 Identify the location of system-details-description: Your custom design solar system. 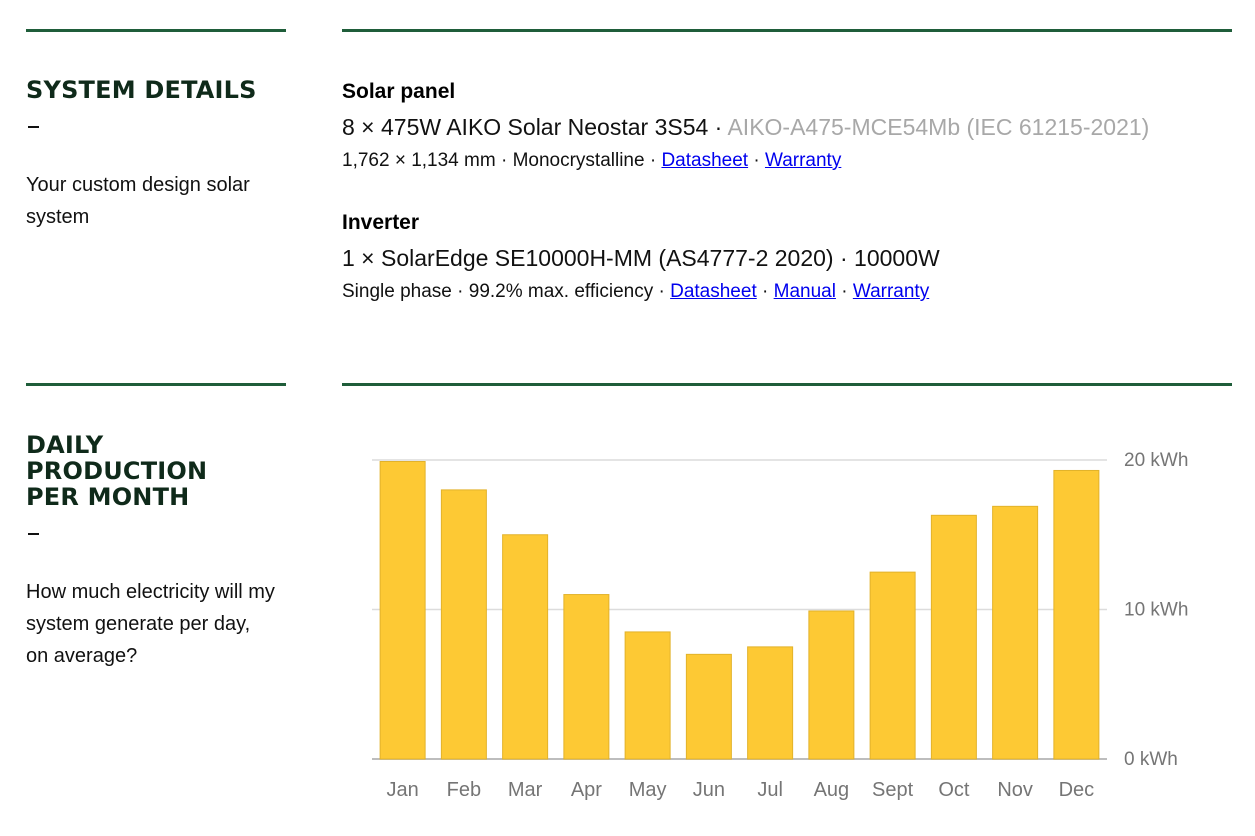
(138, 201).